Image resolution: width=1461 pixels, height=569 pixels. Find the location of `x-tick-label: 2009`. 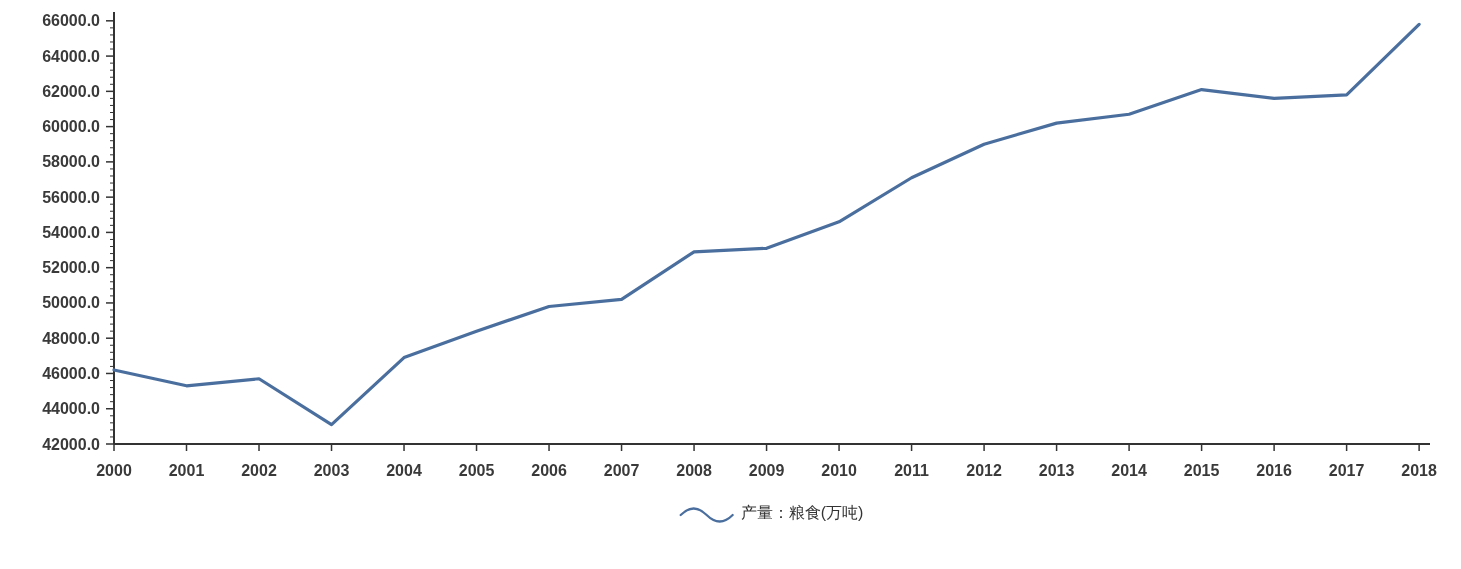

x-tick-label: 2009 is located at coordinates (766, 470).